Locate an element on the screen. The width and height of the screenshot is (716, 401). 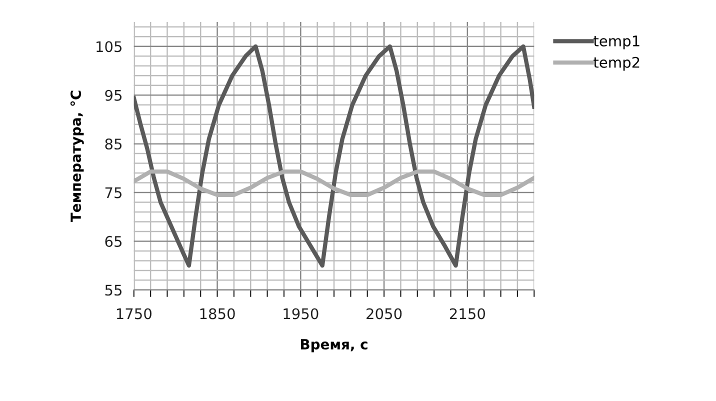
y-tick-label: 65 is located at coordinates (113, 241).